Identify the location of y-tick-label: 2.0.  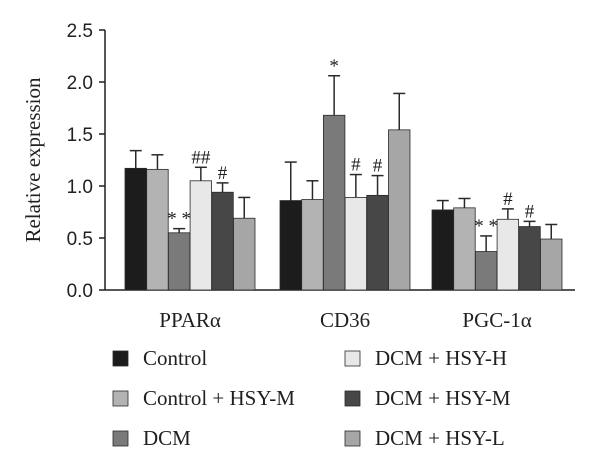
(80, 83).